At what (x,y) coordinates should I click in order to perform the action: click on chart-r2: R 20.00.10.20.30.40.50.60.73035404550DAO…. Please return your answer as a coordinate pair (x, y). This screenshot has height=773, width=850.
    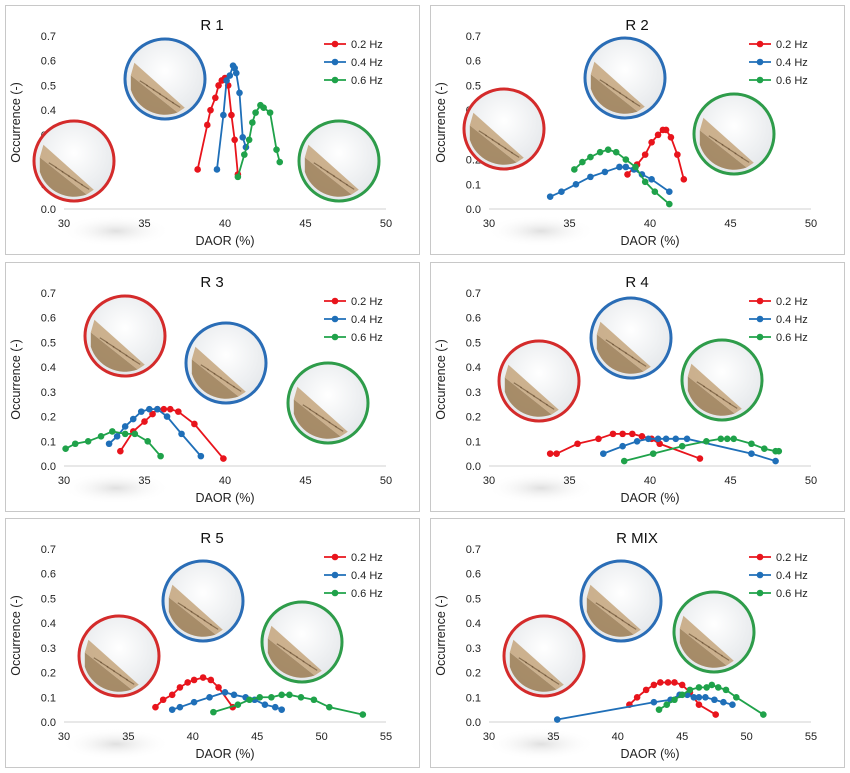
    Looking at the image, I should click on (625, 132).